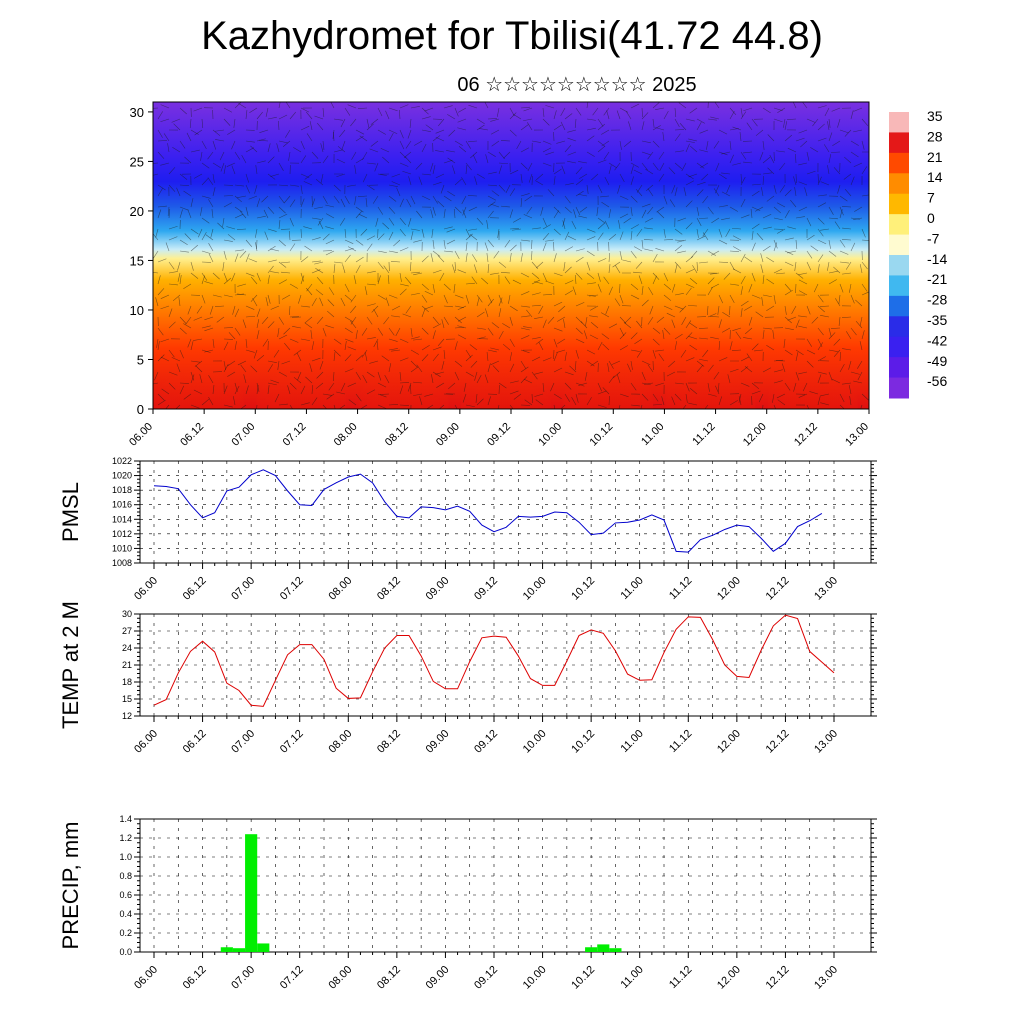  Describe the element at coordinates (292, 742) in the screenshot. I see `x-tick-label: 07.12` at that location.